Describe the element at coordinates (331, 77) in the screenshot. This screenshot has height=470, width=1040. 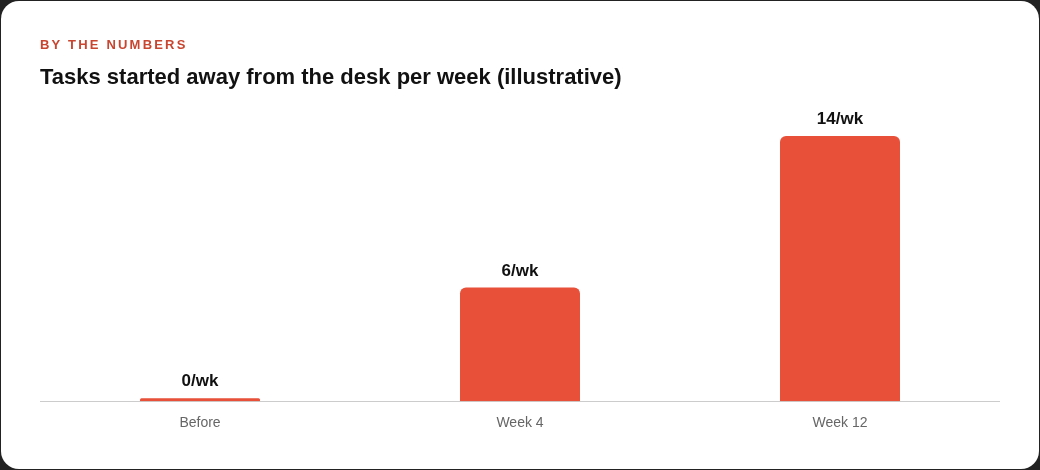
I see `chart-title: Tasks started away from the desk per week (illustrative)` at that location.